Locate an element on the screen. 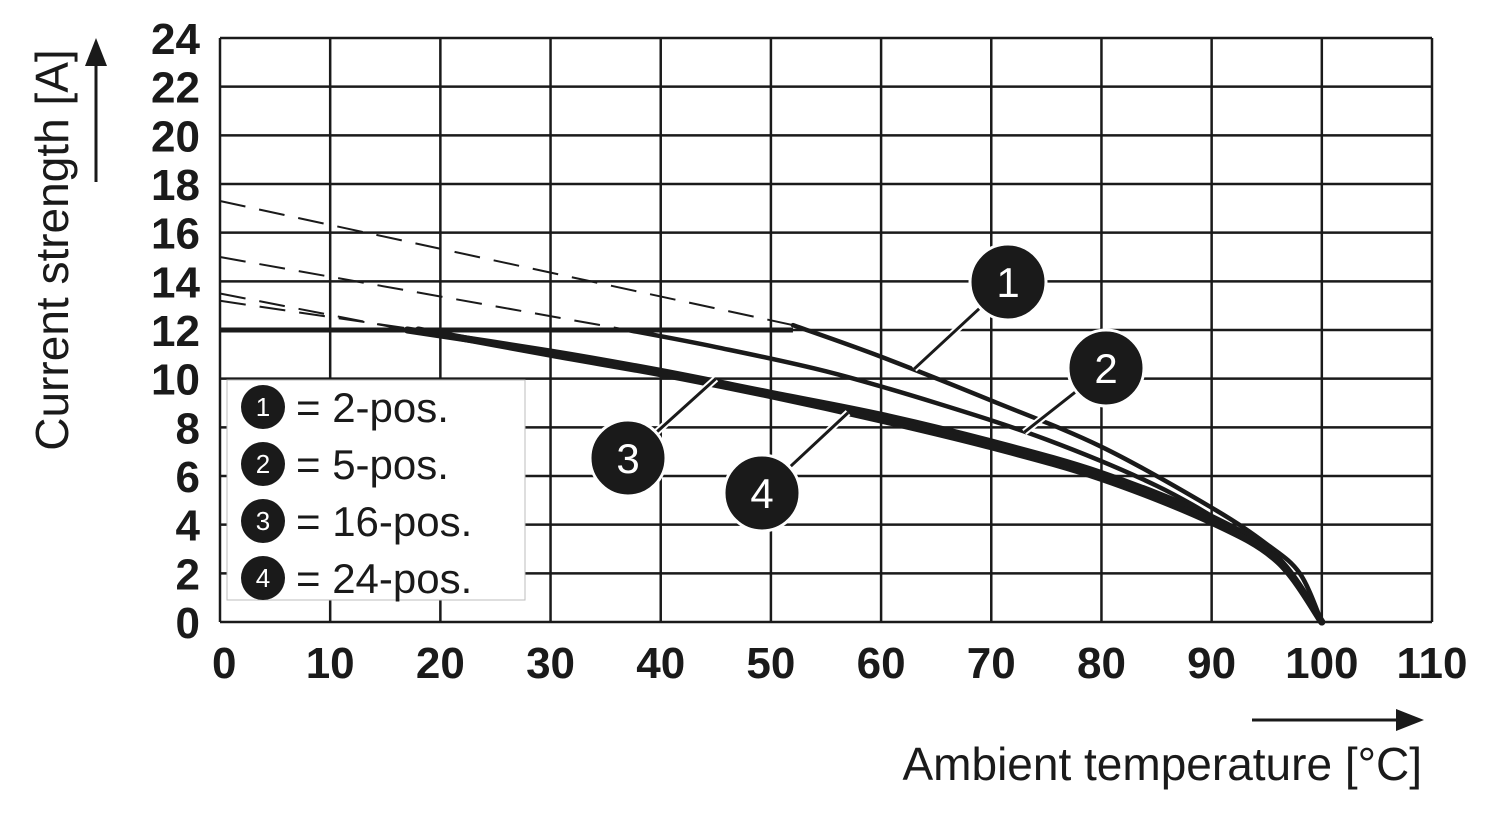 The height and width of the screenshot is (820, 1500). callout-marker-label: 4 is located at coordinates (761, 493).